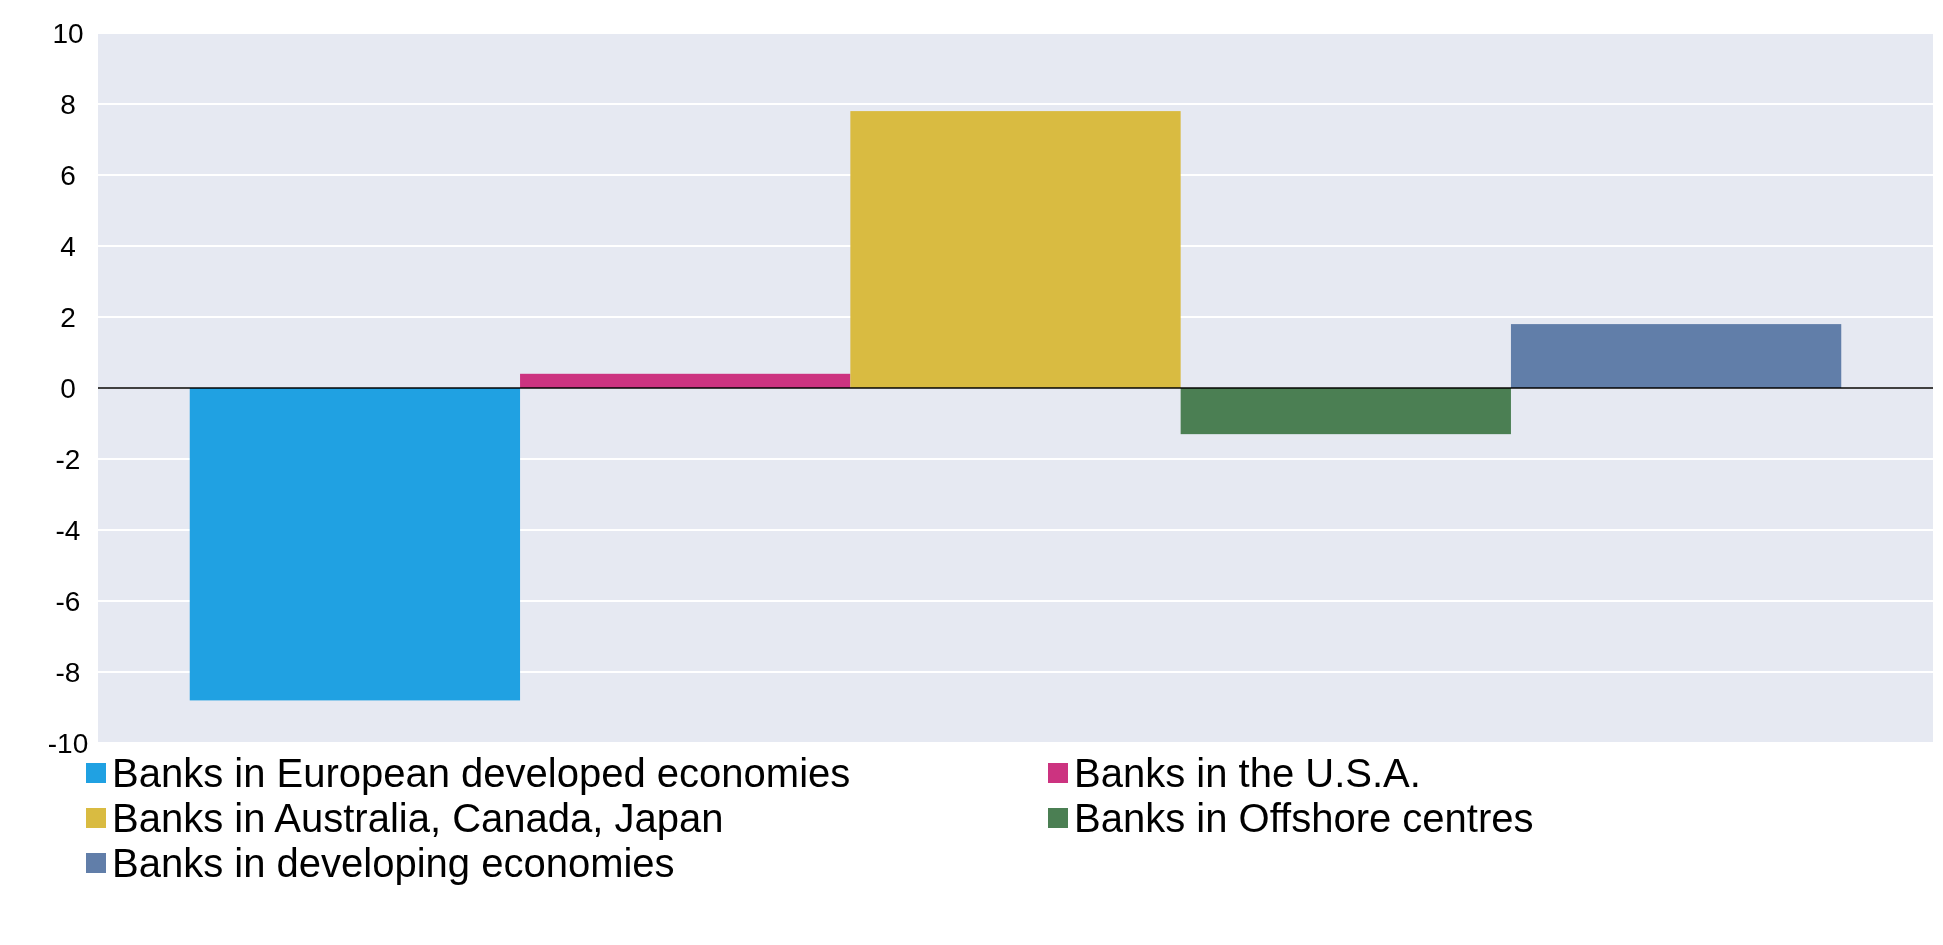  I want to click on y-tick-label: -4, so click(68, 530).